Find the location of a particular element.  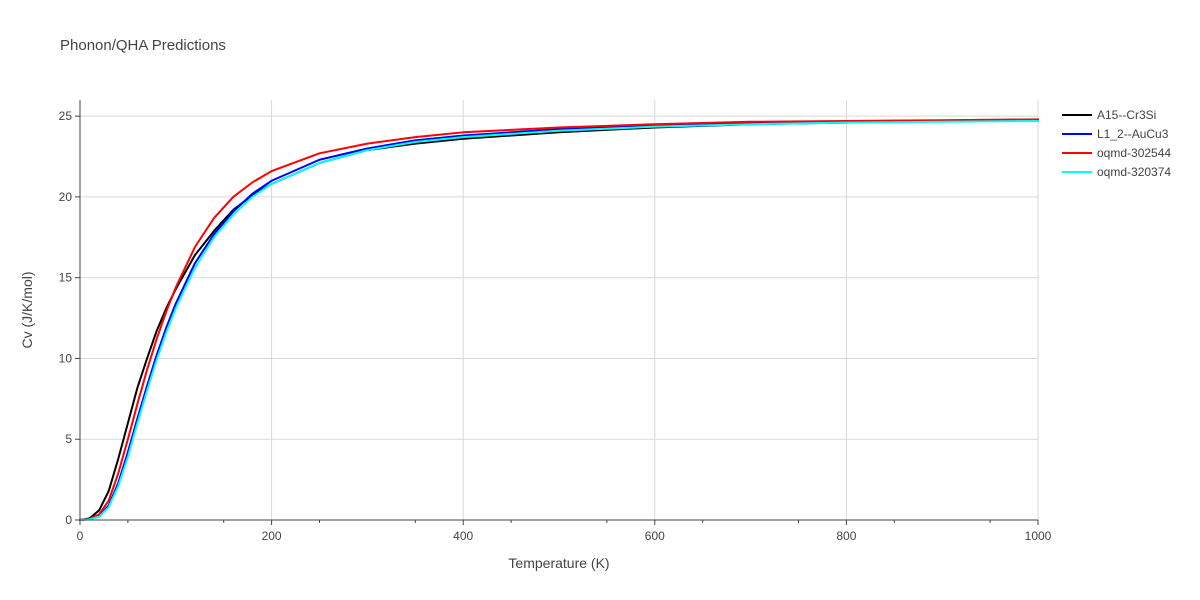

y-tick-label: 10 is located at coordinates (66, 358).